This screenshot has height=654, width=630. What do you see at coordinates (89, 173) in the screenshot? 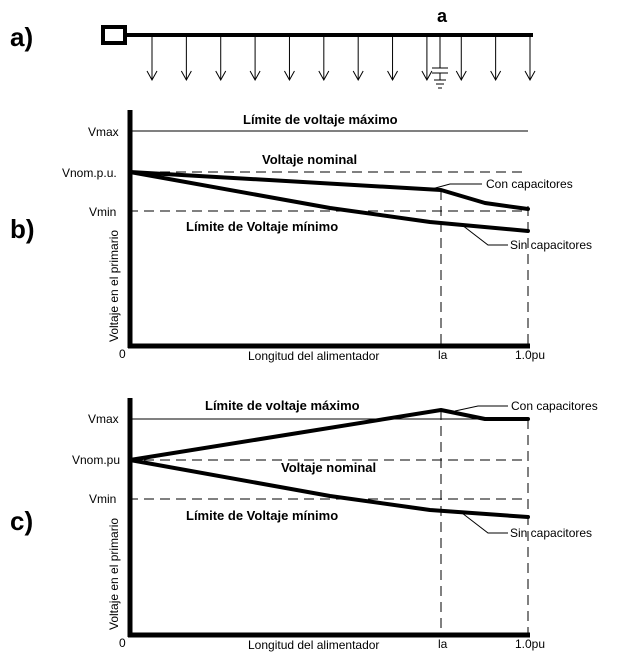
I see `b-vnom-label: Vnom.p.u.` at bounding box center [89, 173].